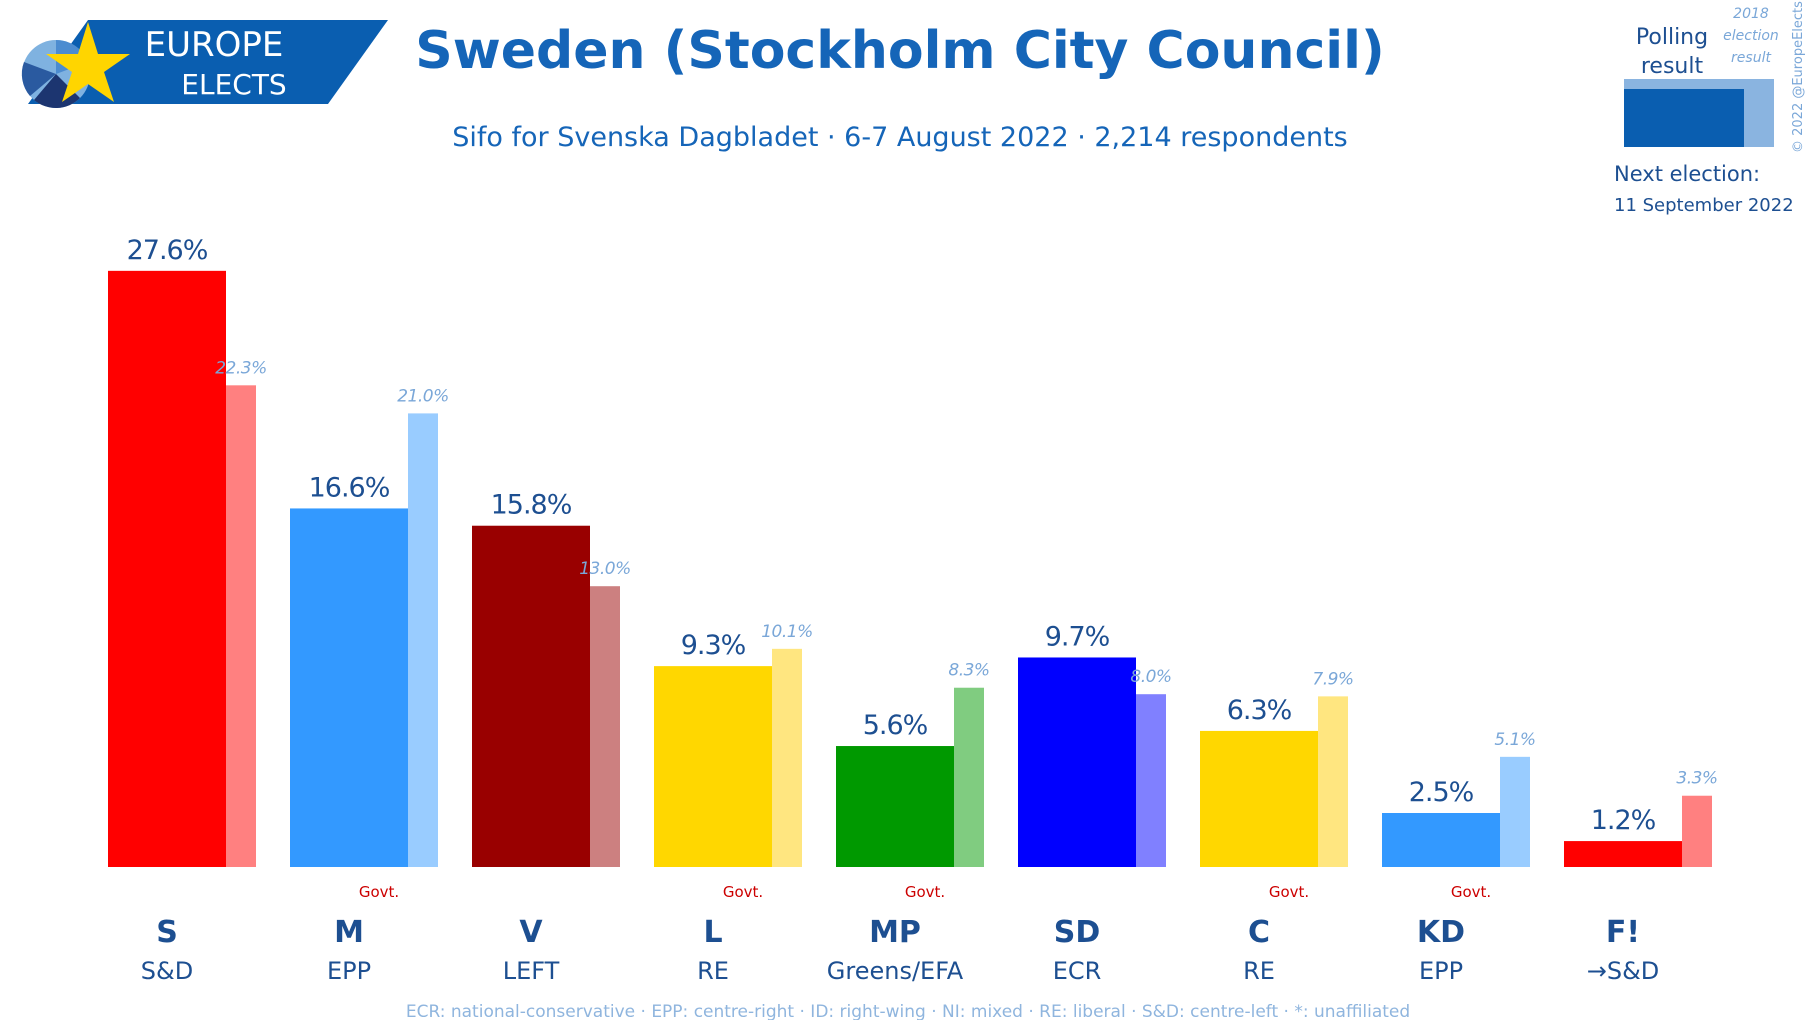 This screenshot has height=1020, width=1817. Describe the element at coordinates (1672, 37) in the screenshot. I see `legend-polling-line1: Polling` at that location.